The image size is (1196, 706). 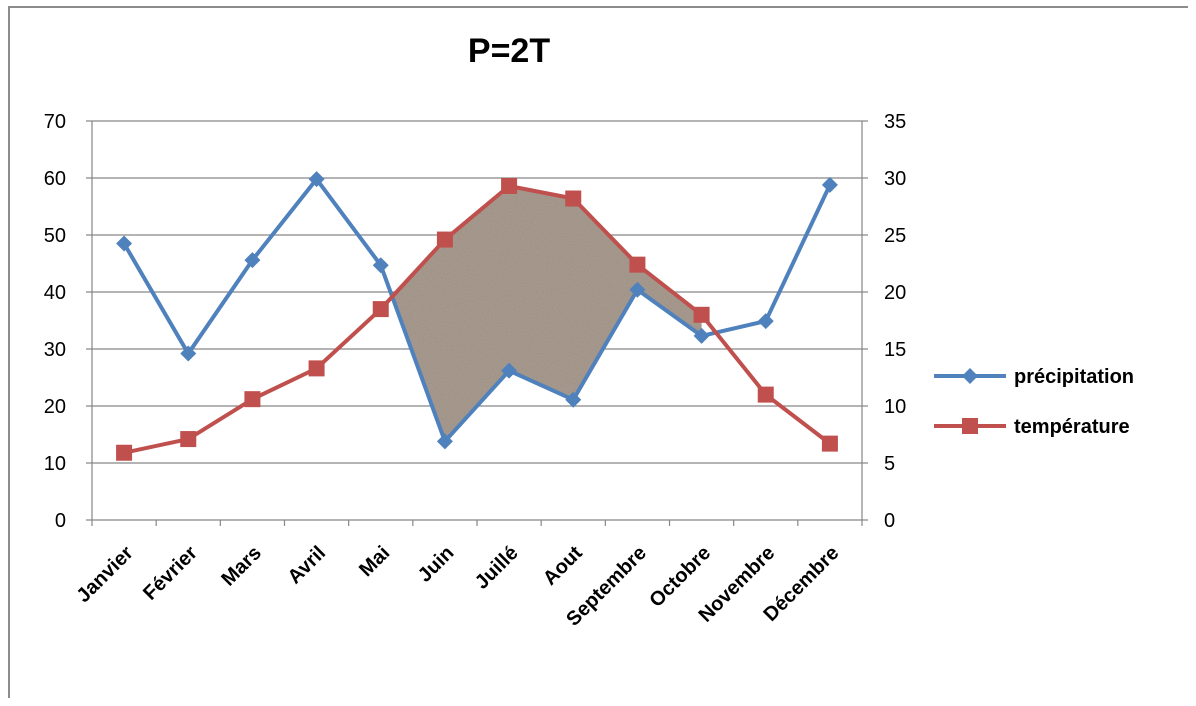 What do you see at coordinates (970, 426) in the screenshot?
I see `legend-square-marker` at bounding box center [970, 426].